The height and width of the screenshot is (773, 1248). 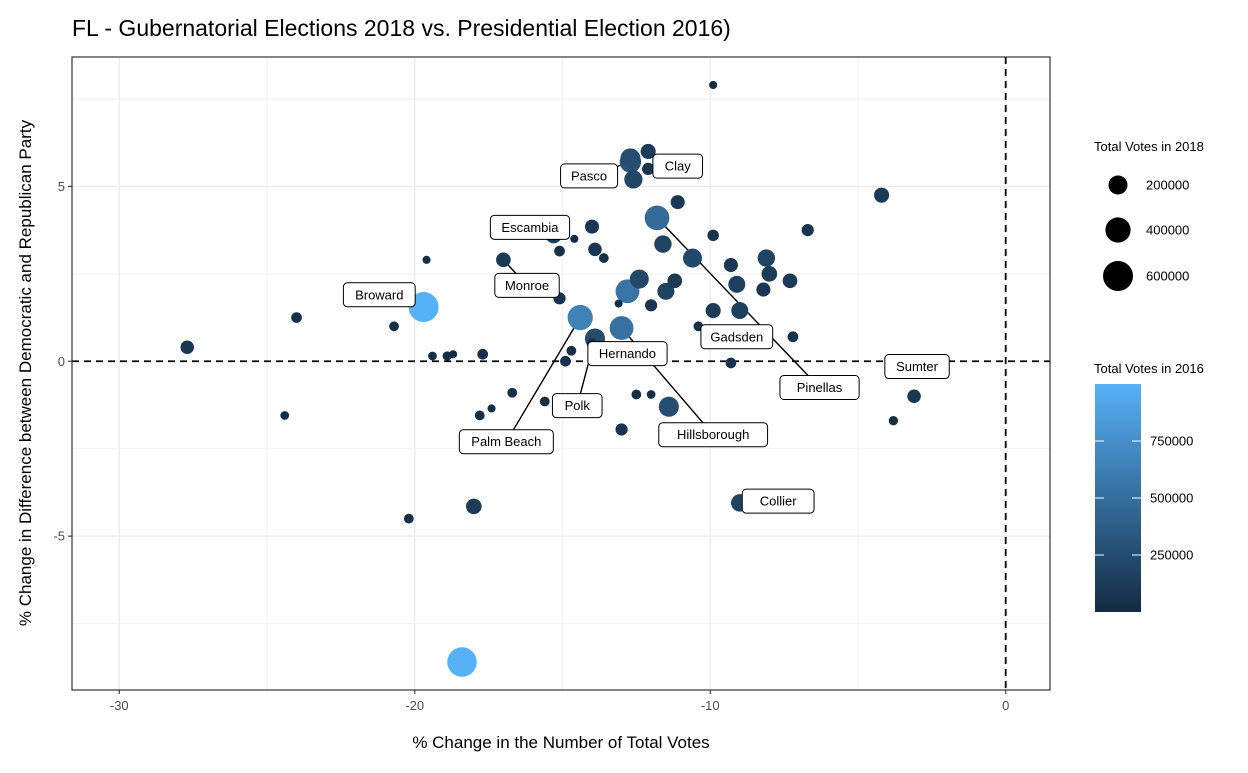 I want to click on point-hillsborough, so click(x=622, y=328).